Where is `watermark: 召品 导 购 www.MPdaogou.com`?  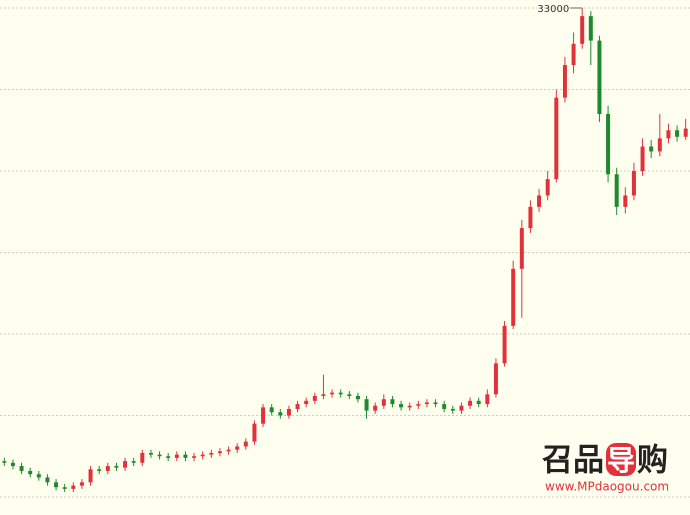 watermark: 召品 导 购 www.MPdaogou.com is located at coordinates (605, 468).